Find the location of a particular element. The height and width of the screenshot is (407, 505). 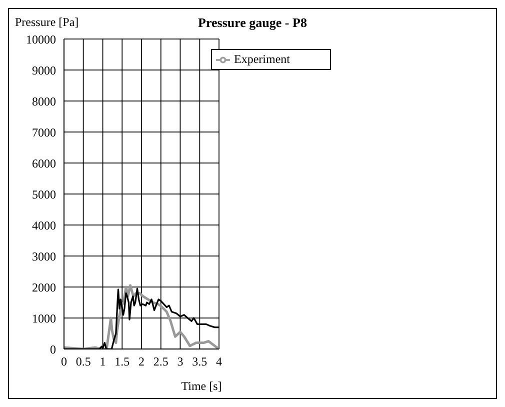

y-tick-label: 8000 is located at coordinates (44, 101).